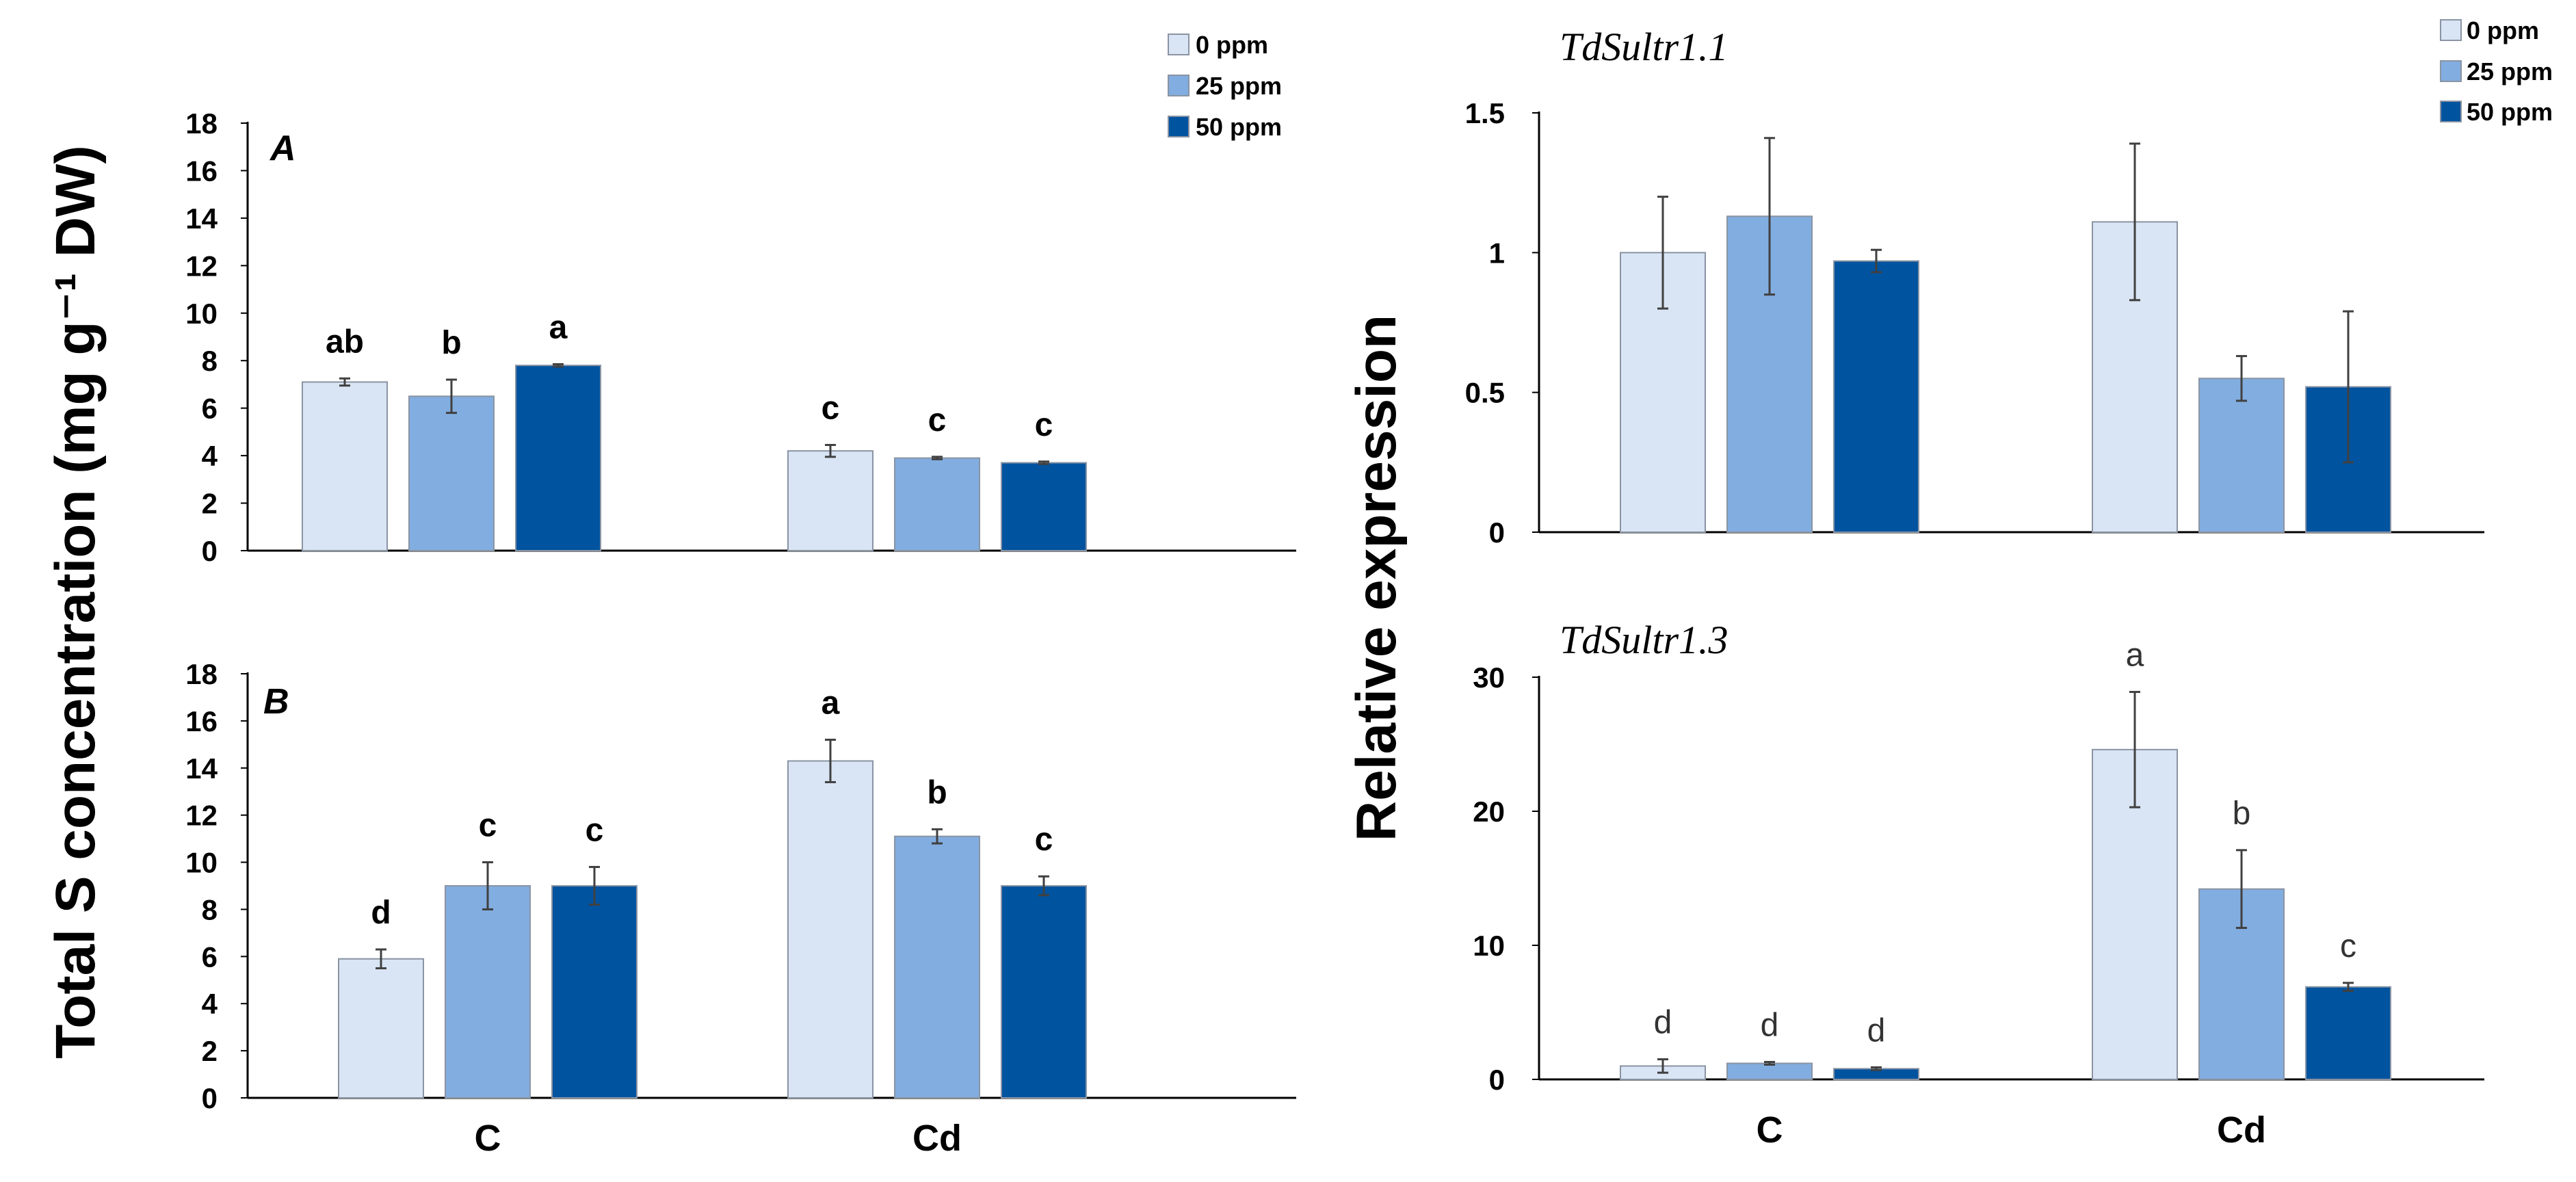  I want to click on chart3-category-label: Cd, so click(2241, 1130).